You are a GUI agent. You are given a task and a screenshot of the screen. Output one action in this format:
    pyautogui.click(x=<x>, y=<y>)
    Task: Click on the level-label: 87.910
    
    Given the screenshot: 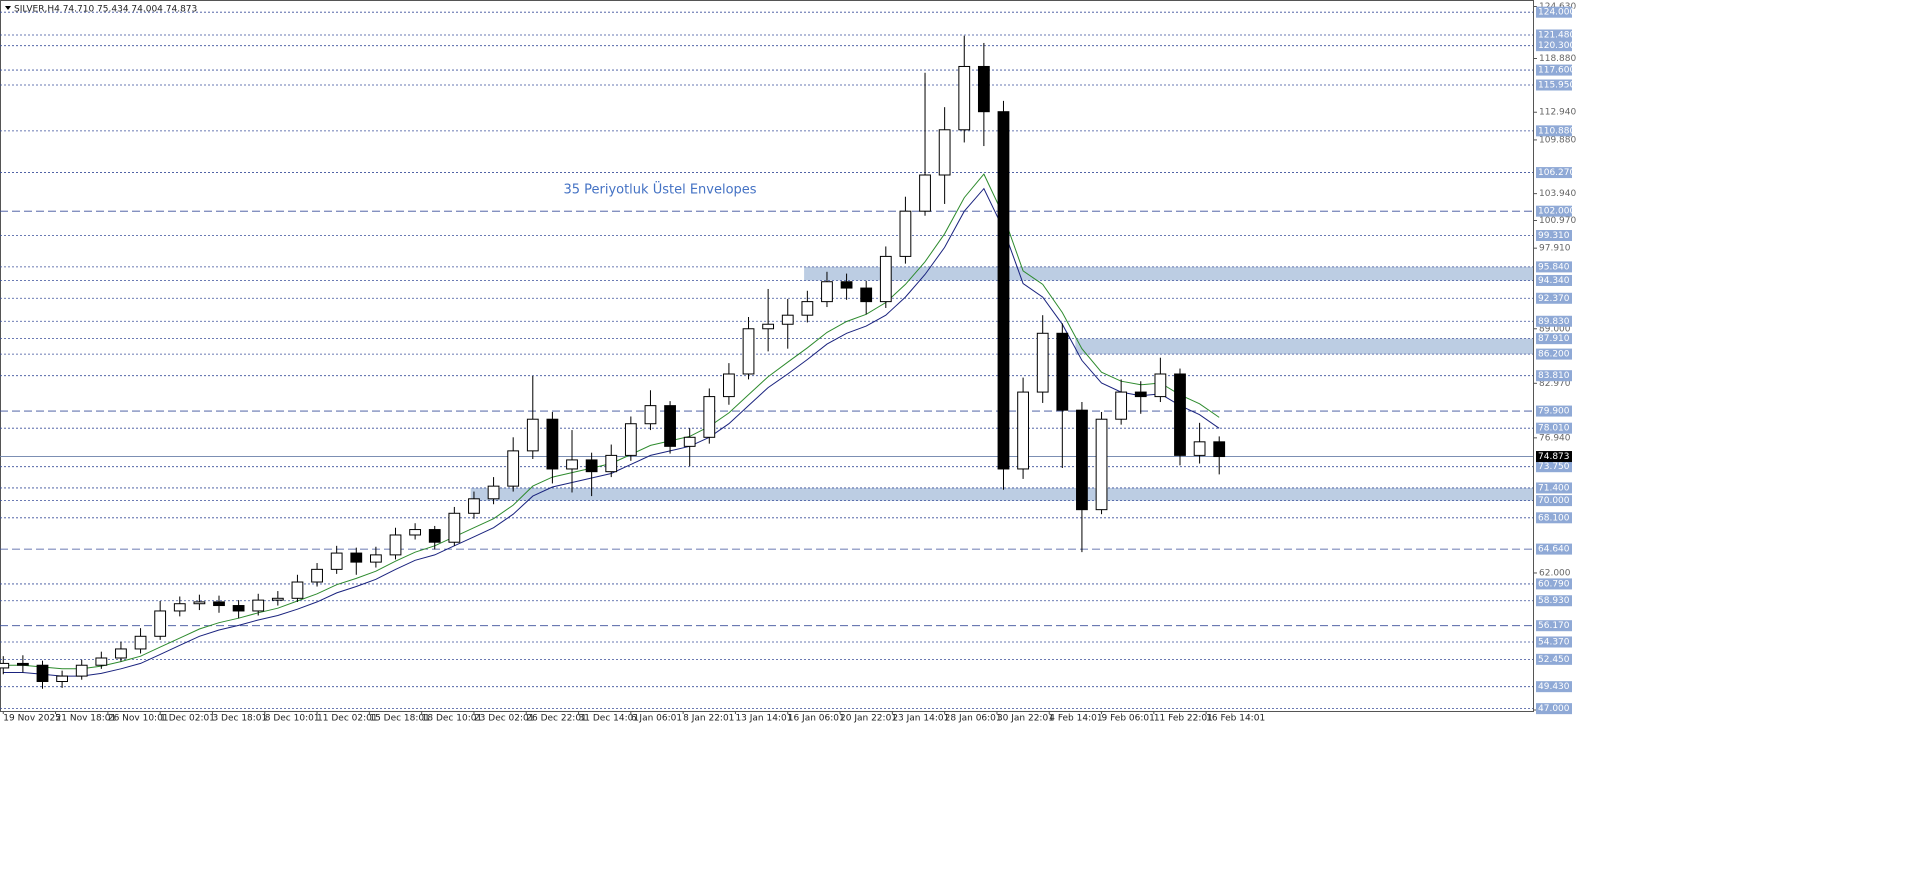 What is the action you would take?
    pyautogui.click(x=1554, y=339)
    